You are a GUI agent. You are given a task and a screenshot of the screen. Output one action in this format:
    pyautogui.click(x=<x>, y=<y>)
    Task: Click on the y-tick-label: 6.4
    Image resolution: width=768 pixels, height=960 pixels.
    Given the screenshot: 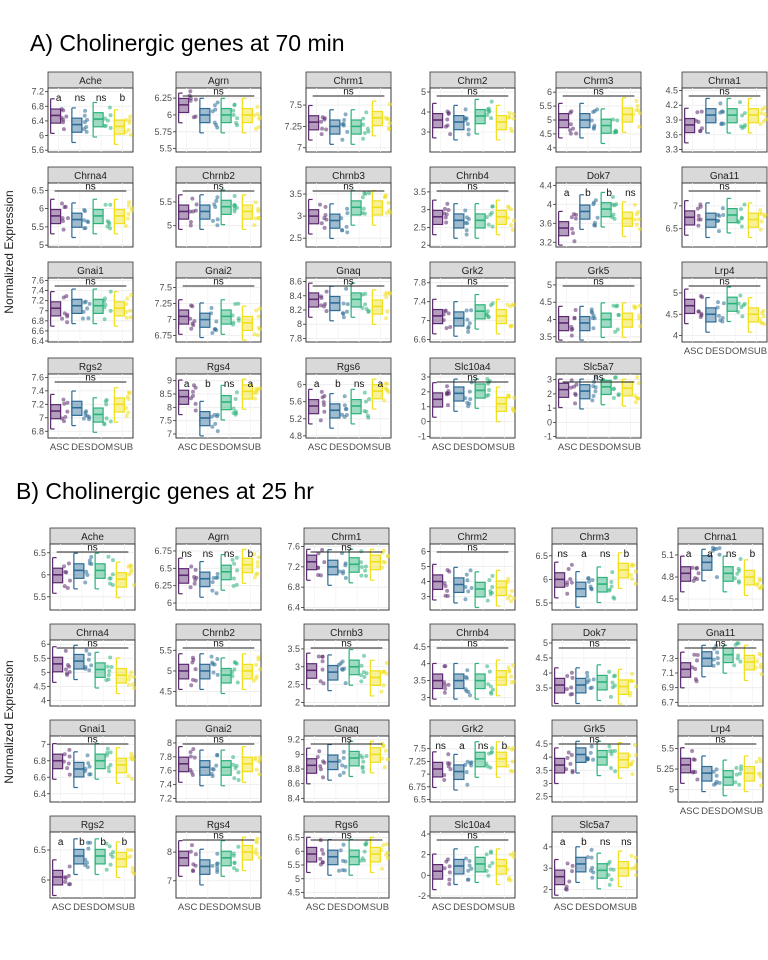 What is the action you would take?
    pyautogui.click(x=37, y=341)
    